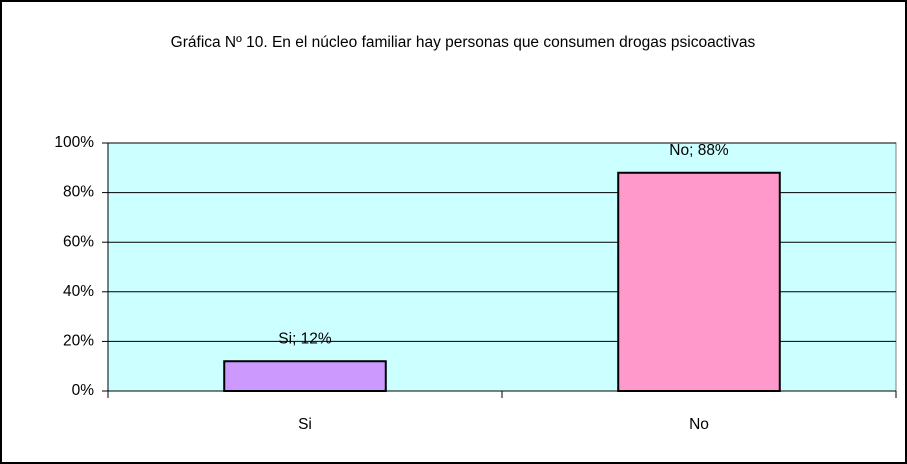  I want to click on y-tick-label: 0%, so click(83, 390).